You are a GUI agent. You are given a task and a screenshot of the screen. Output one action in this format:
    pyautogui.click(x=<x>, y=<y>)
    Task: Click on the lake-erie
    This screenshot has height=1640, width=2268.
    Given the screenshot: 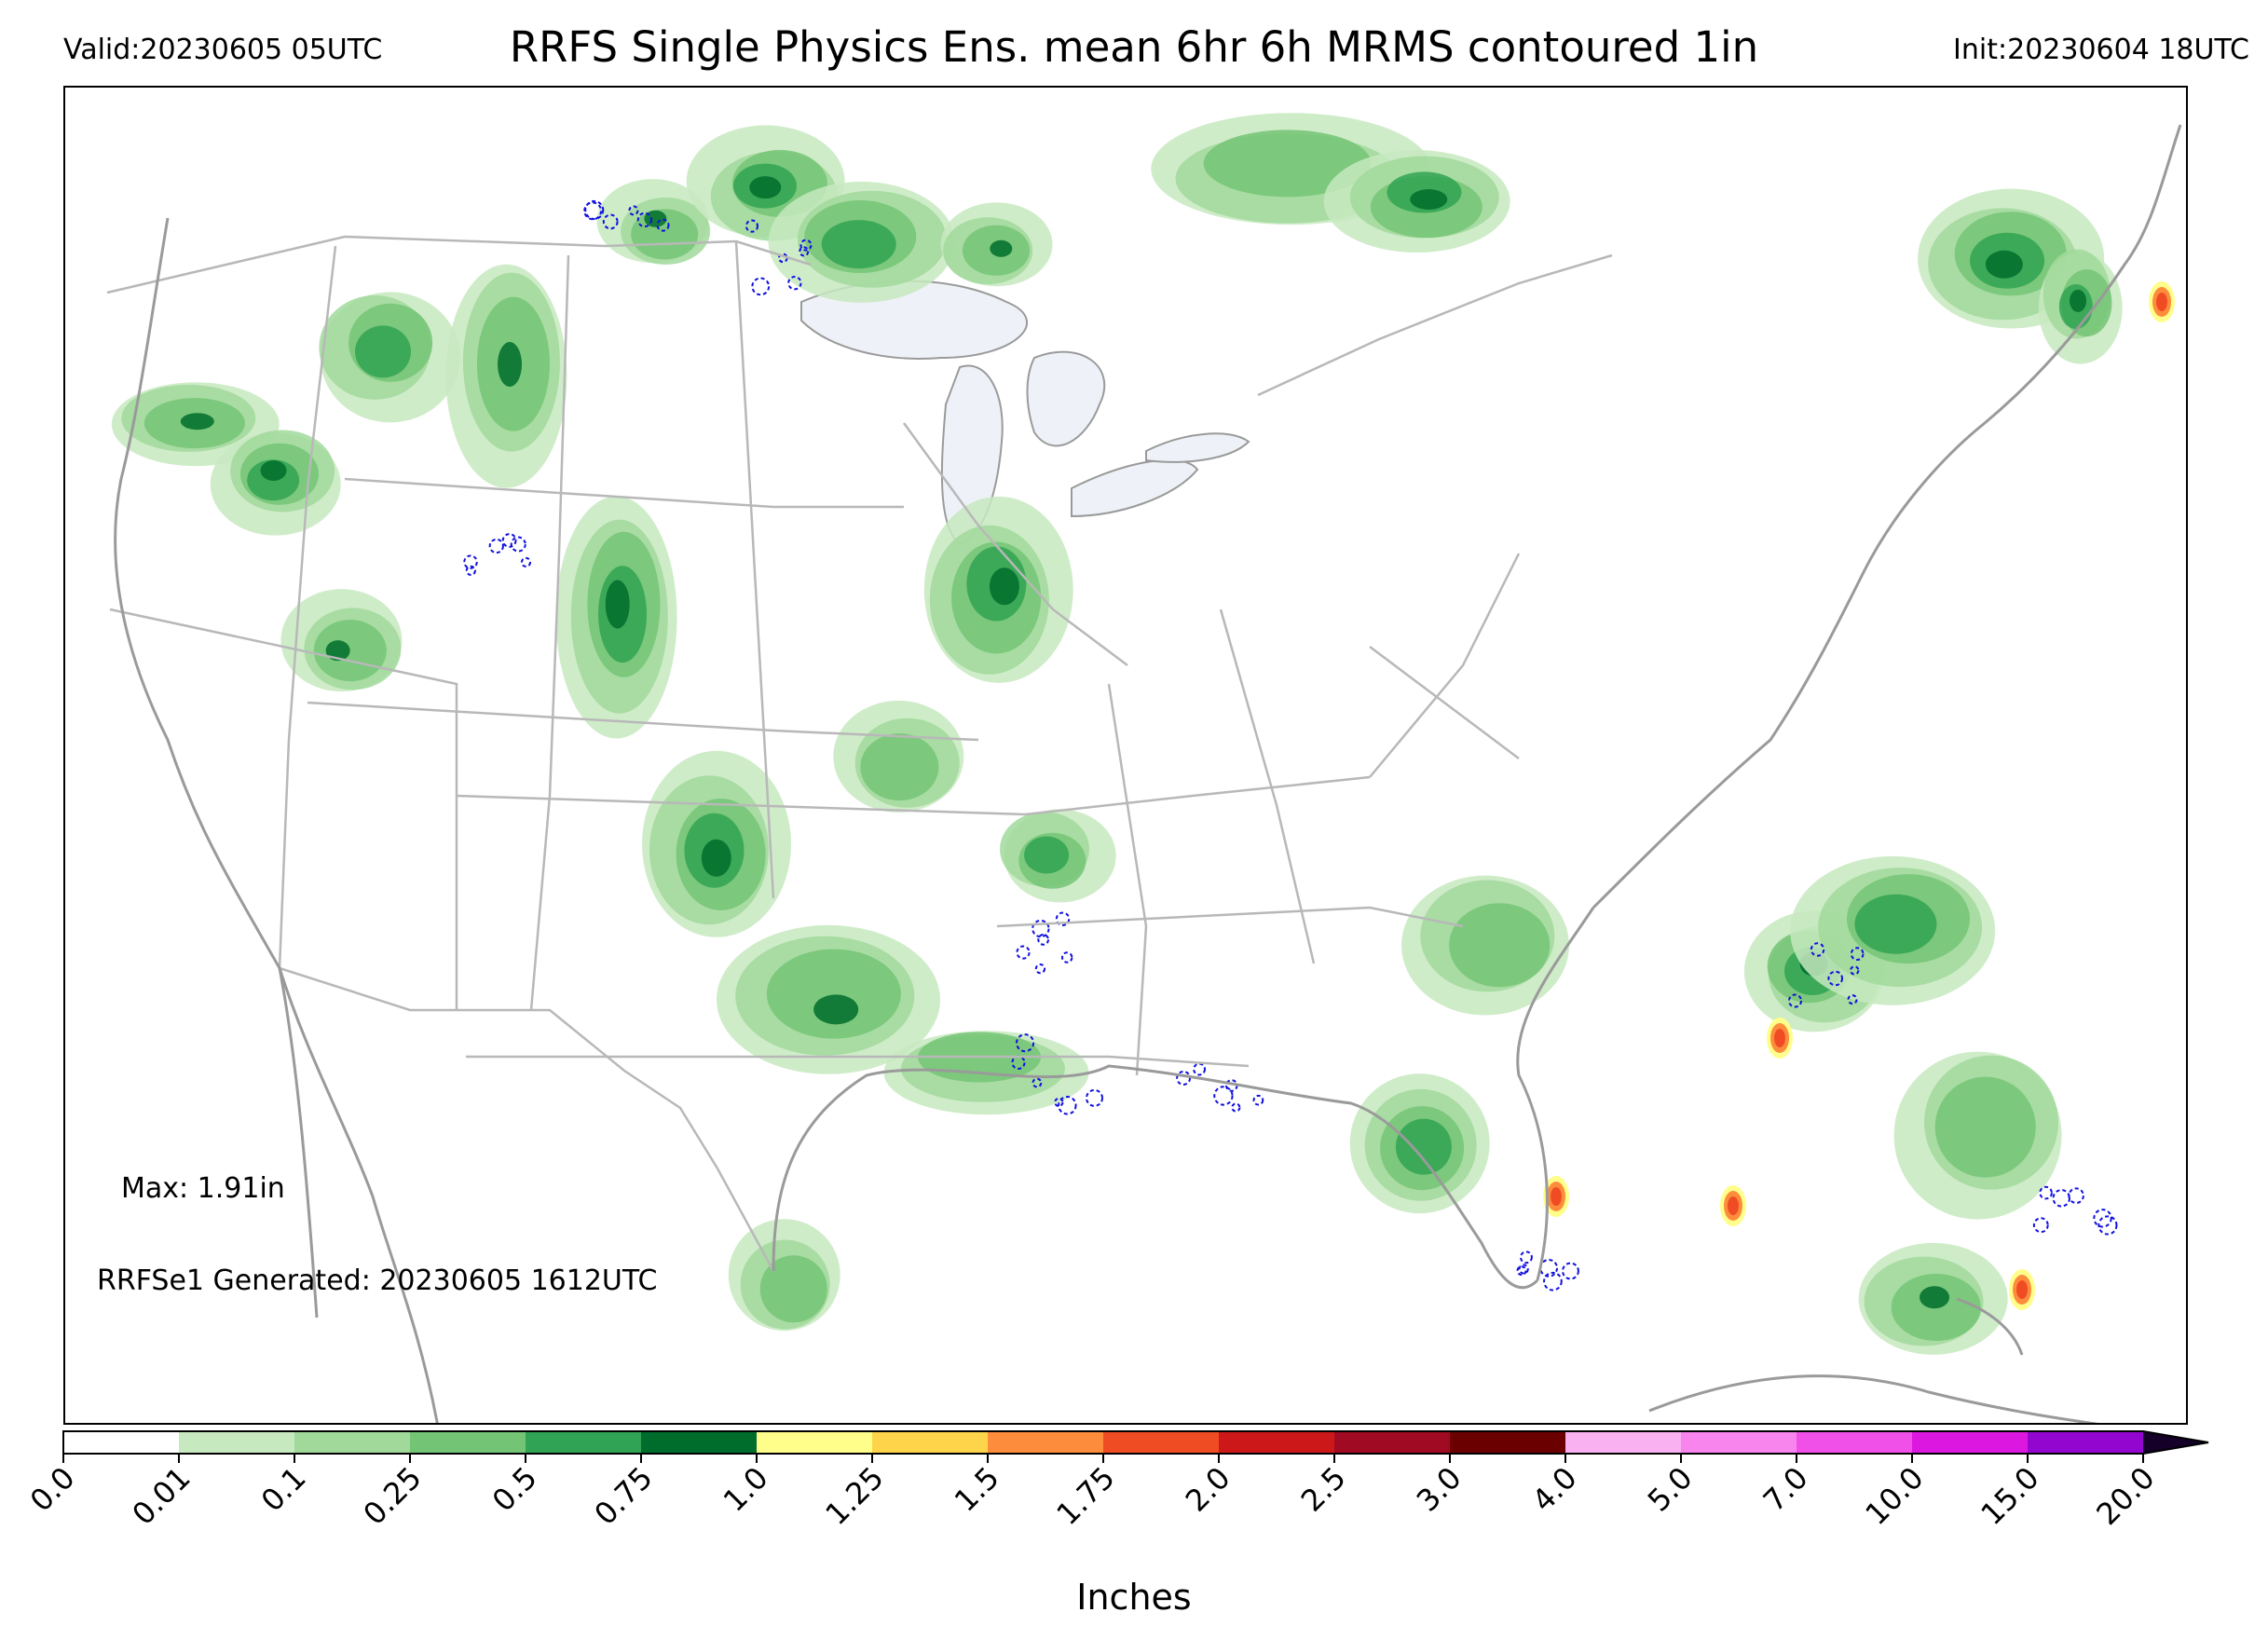 What is the action you would take?
    pyautogui.click(x=1135, y=488)
    